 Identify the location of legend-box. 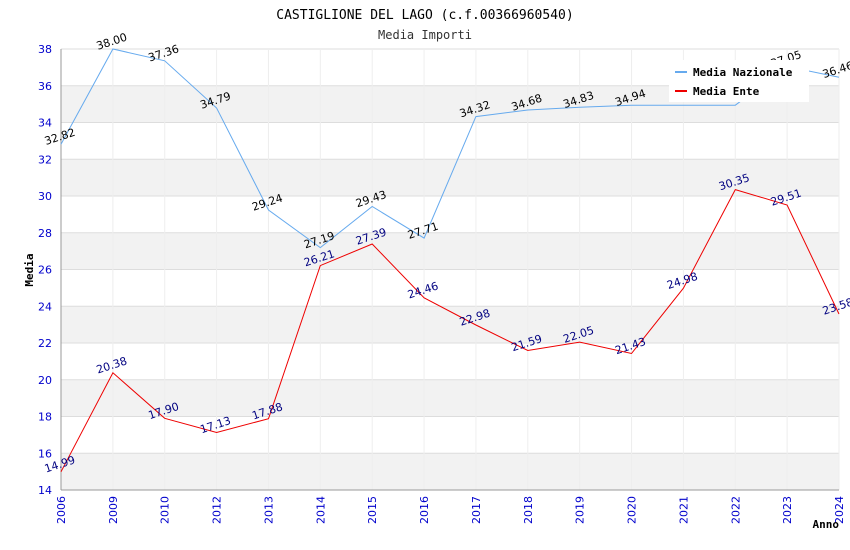
(739, 81).